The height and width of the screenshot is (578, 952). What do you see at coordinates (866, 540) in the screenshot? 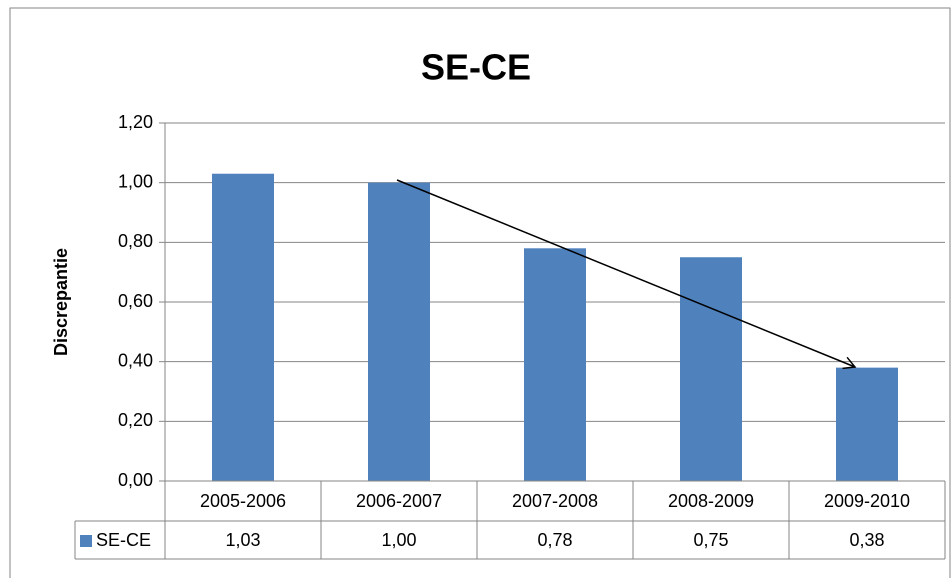
I see `data-table-value: 0,38` at bounding box center [866, 540].